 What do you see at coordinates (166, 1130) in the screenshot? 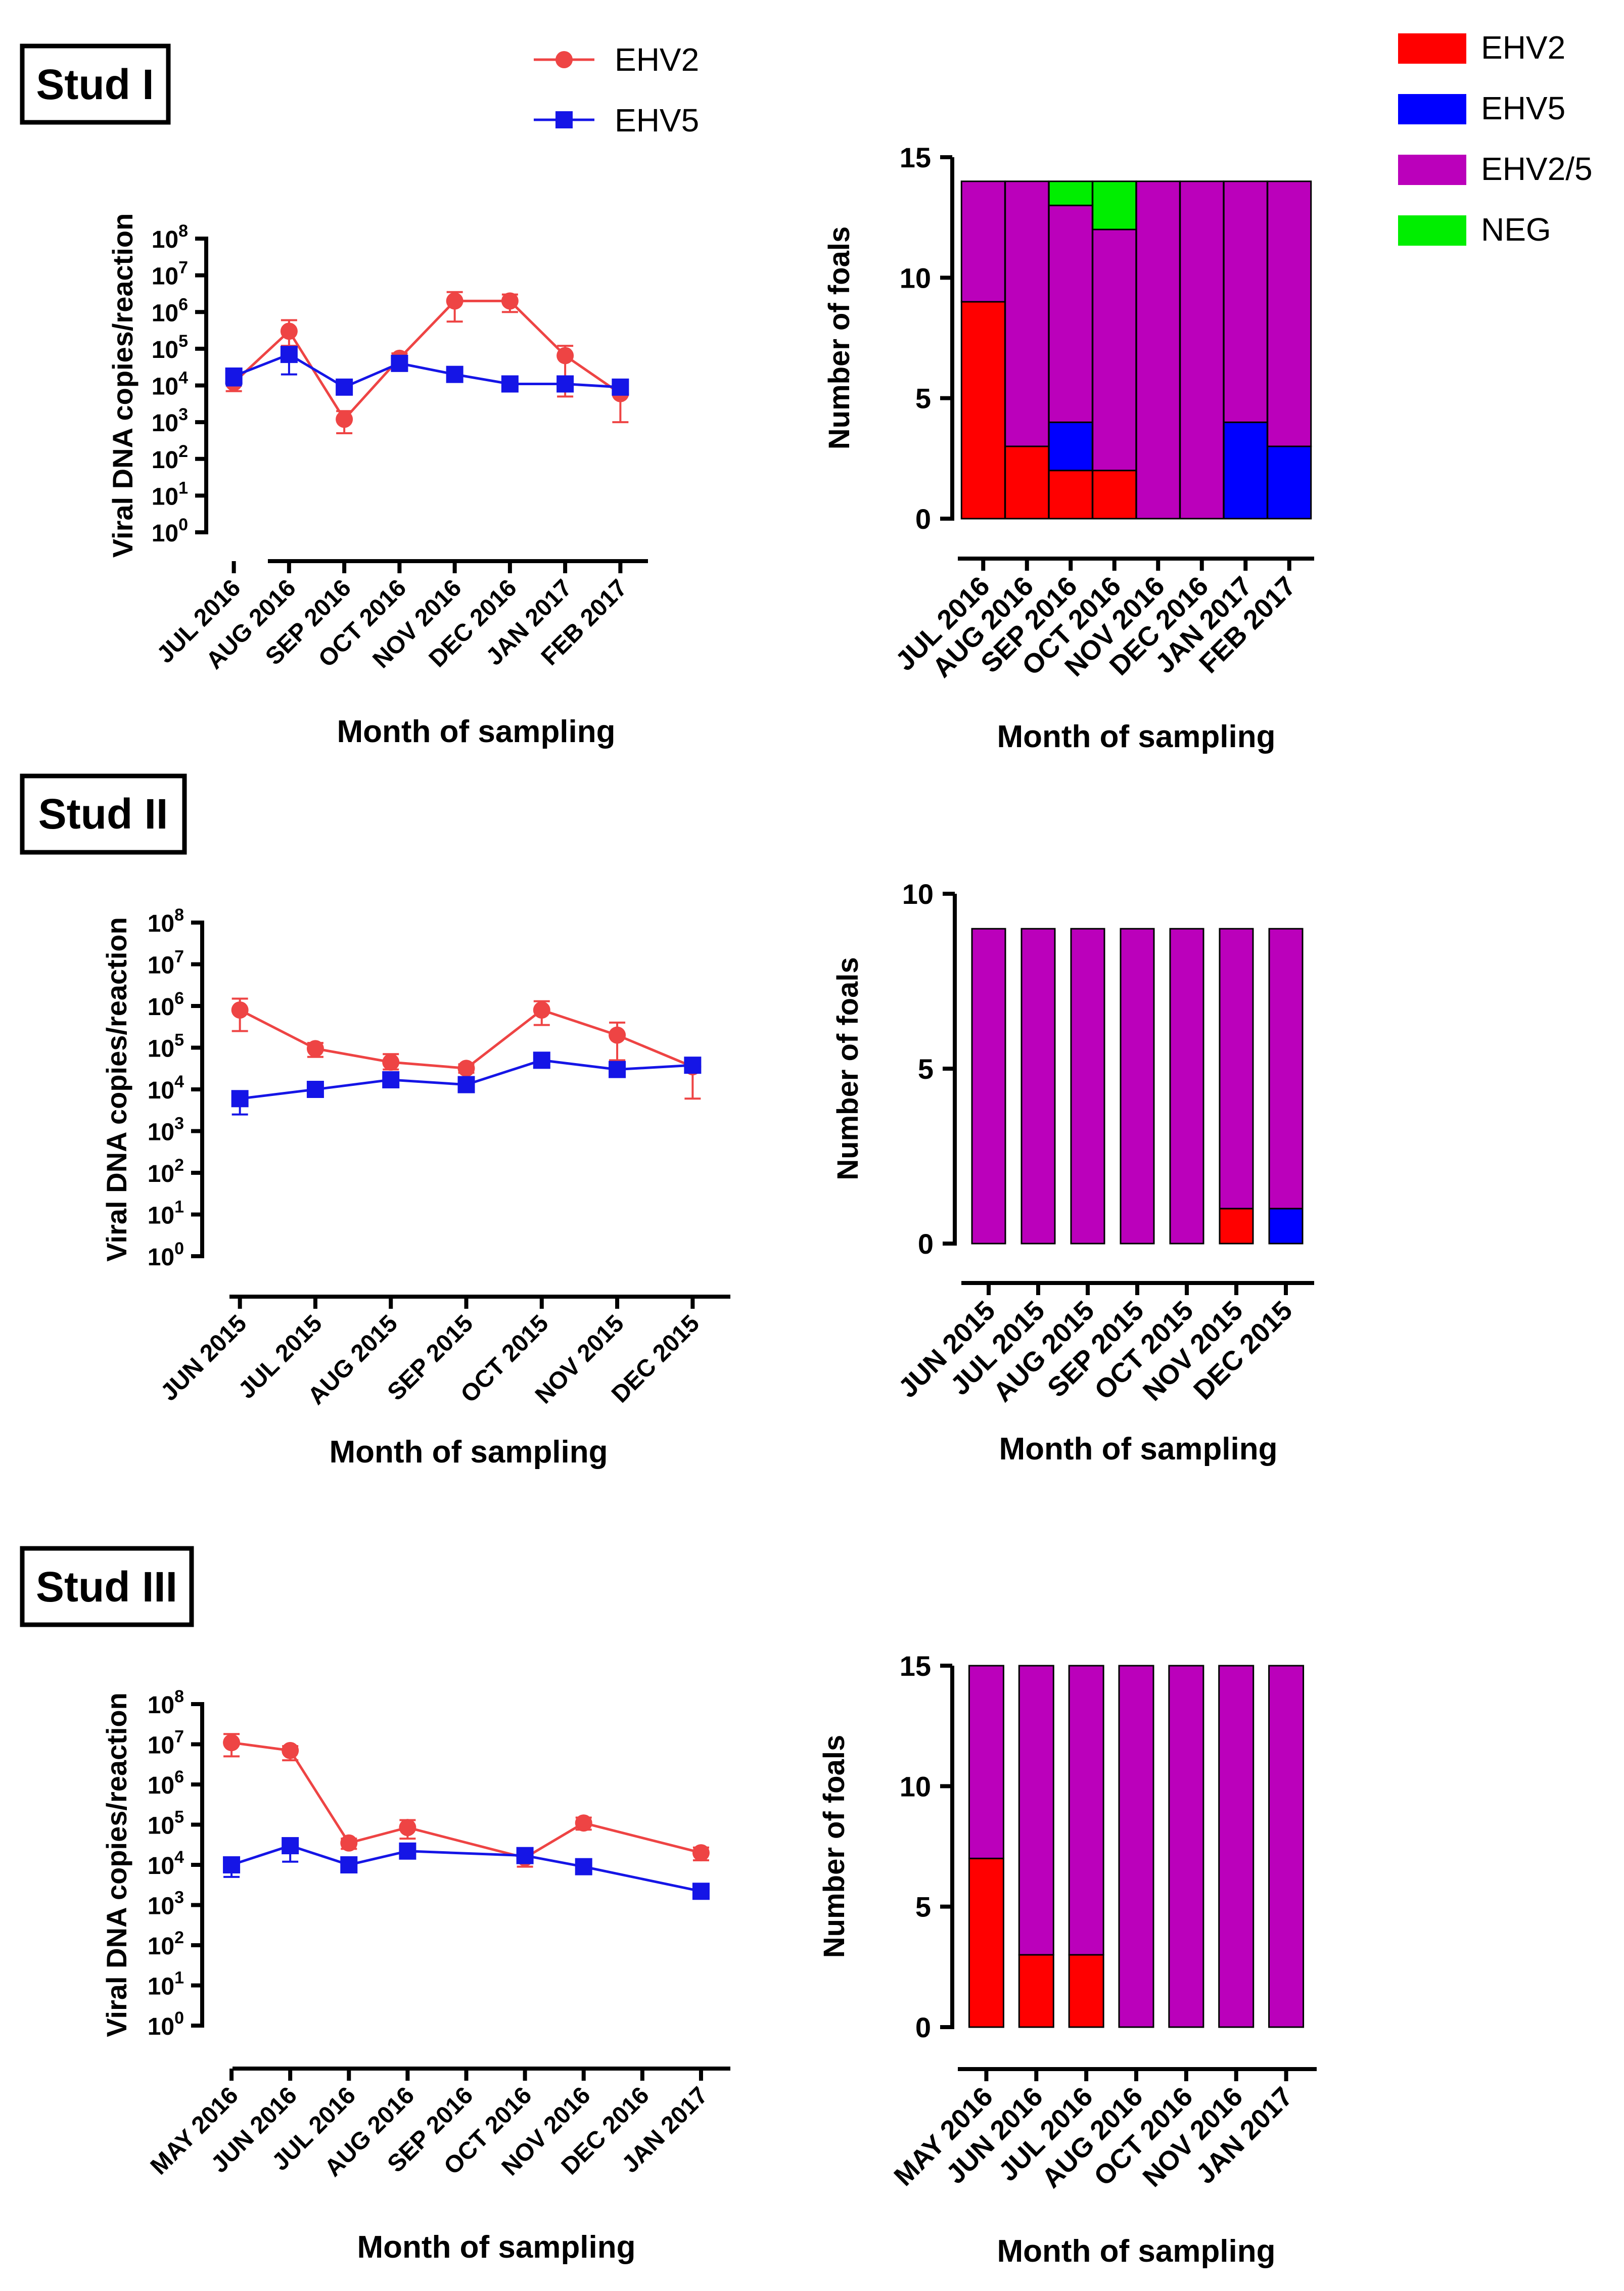
I see `stud2-line-y-tick-label: 10³` at bounding box center [166, 1130].